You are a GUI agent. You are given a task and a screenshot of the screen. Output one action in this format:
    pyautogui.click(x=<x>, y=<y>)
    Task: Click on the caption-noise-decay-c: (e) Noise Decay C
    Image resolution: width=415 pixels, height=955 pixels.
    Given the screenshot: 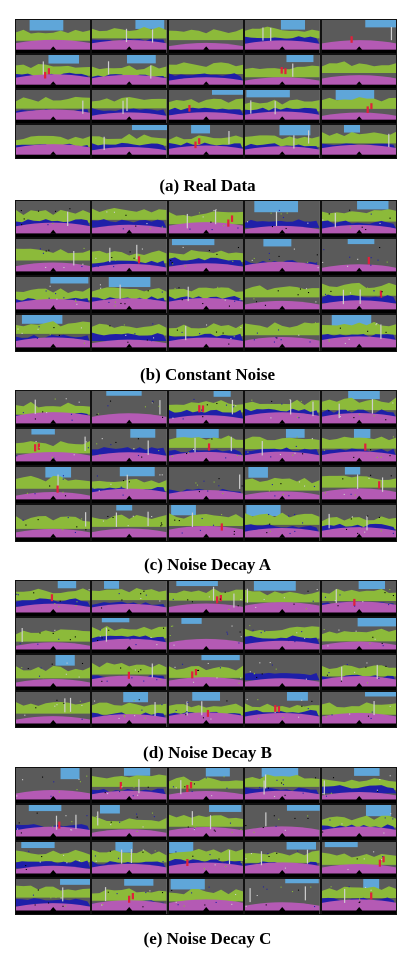 What is the action you would take?
    pyautogui.click(x=207, y=938)
    